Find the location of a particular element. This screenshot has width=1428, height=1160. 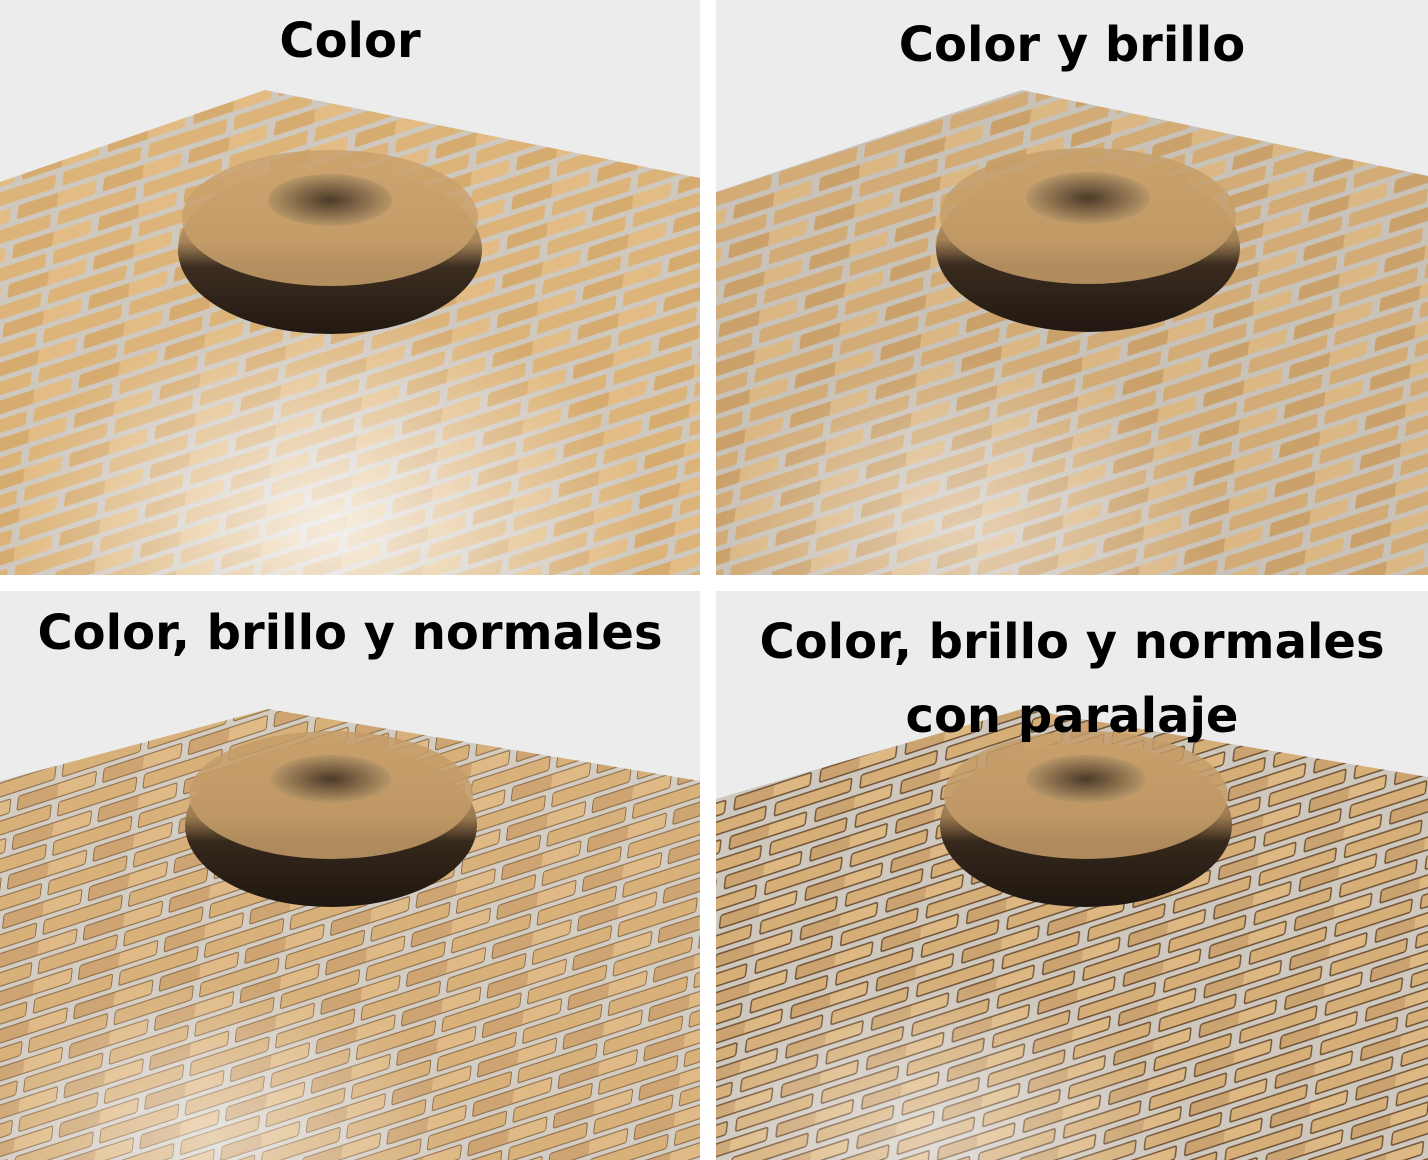

panel-title: Color, brillo y normales con paralaje is located at coordinates (1072, 679).